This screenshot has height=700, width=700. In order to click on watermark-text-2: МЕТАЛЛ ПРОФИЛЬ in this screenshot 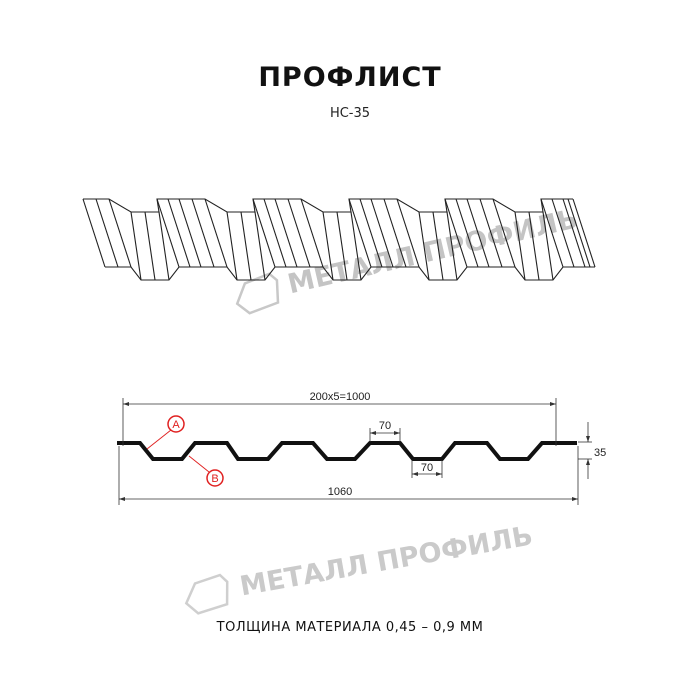, I will do `click(386, 561)`.